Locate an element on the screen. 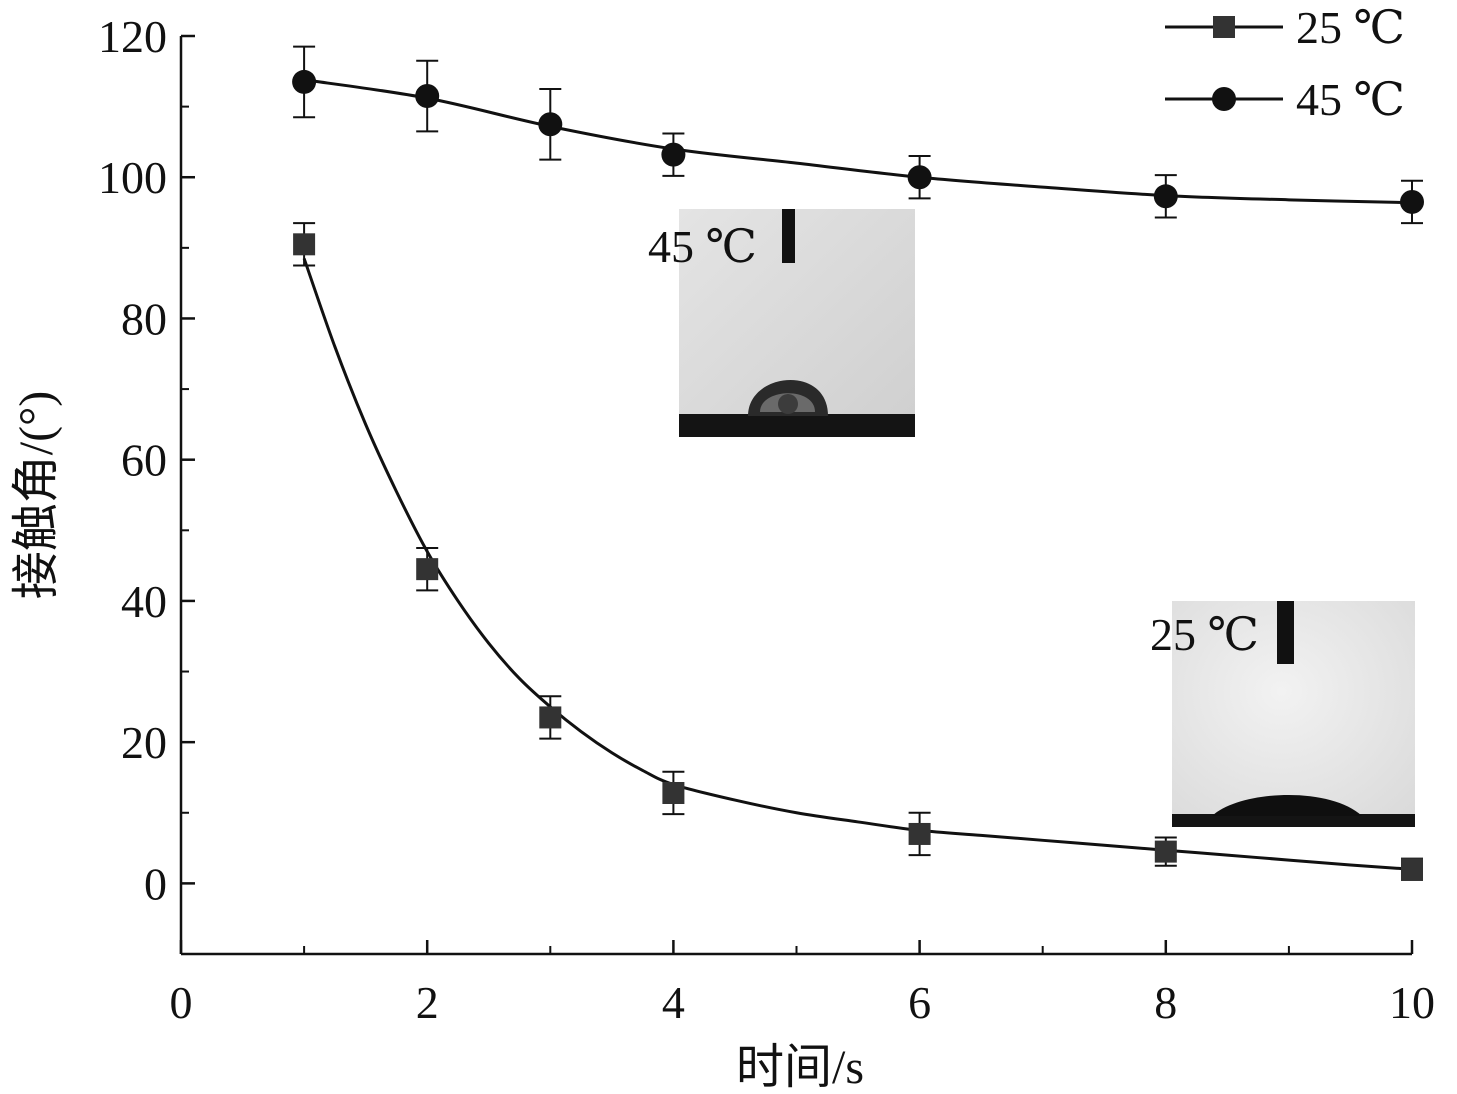  y-axis-ticks: 0 20 40 60 80 100 120 is located at coordinates (146, 460).